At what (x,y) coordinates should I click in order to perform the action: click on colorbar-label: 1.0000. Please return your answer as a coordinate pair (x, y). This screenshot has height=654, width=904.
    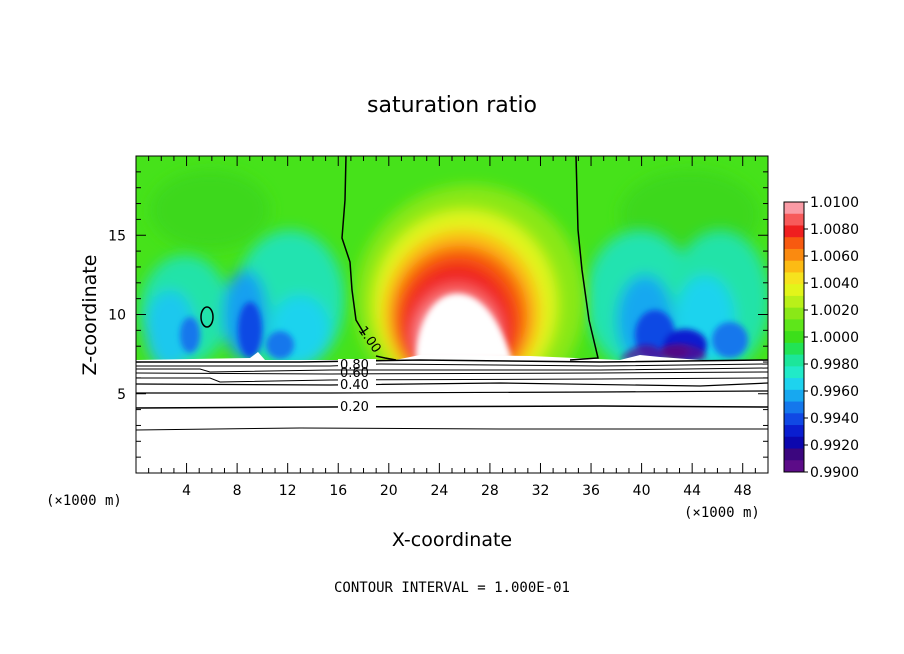
    Looking at the image, I should click on (834, 338).